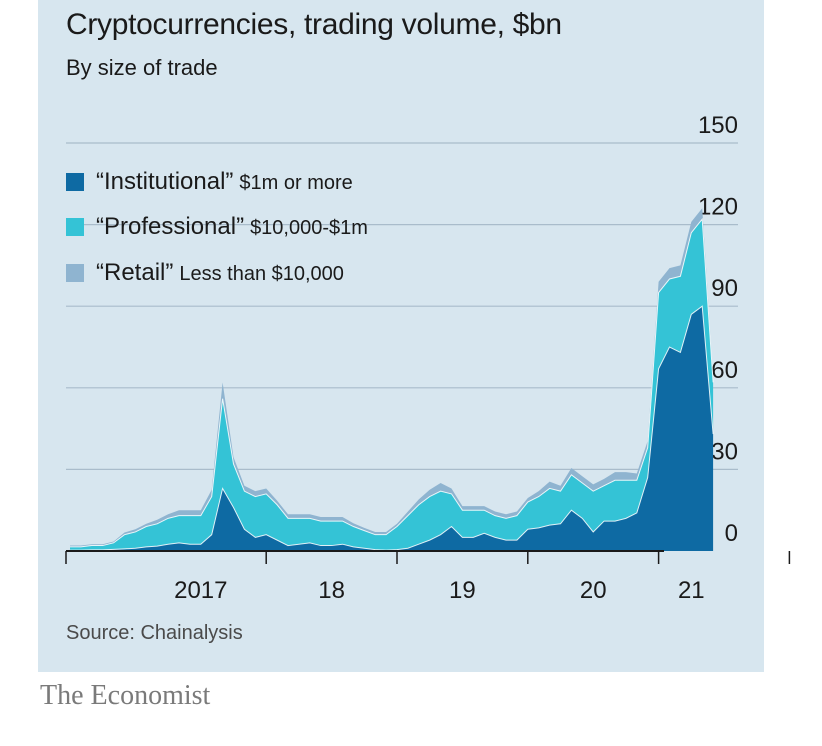  Describe the element at coordinates (142, 67) in the screenshot. I see `chart-subtitle: By size of trade` at that location.